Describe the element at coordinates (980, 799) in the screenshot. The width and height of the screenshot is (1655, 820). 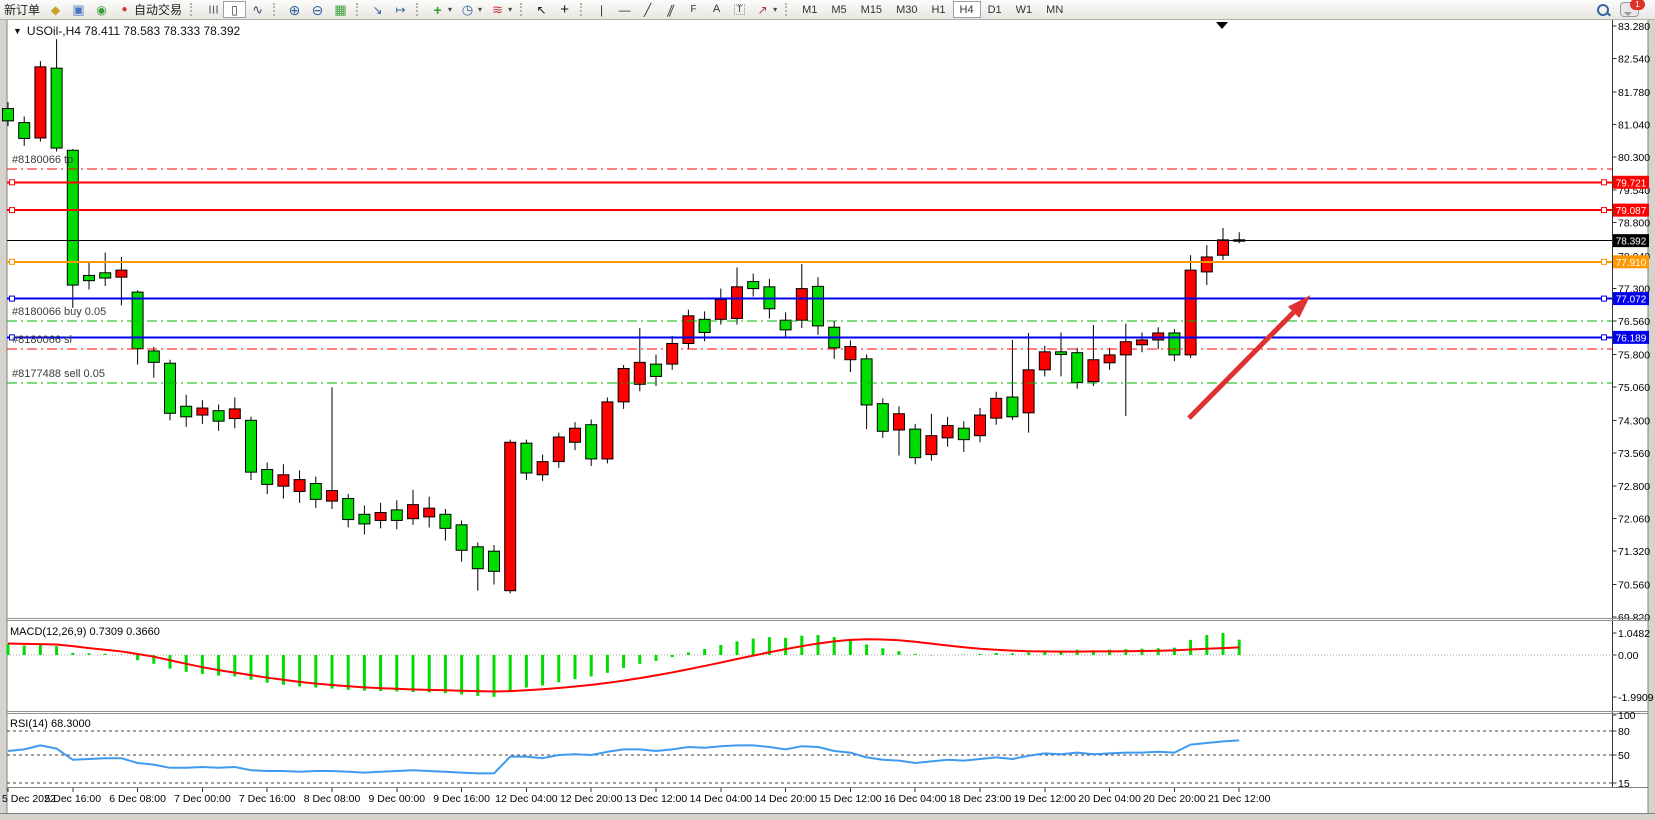
I see `time-axis-label: 18 Dec 23:00` at that location.